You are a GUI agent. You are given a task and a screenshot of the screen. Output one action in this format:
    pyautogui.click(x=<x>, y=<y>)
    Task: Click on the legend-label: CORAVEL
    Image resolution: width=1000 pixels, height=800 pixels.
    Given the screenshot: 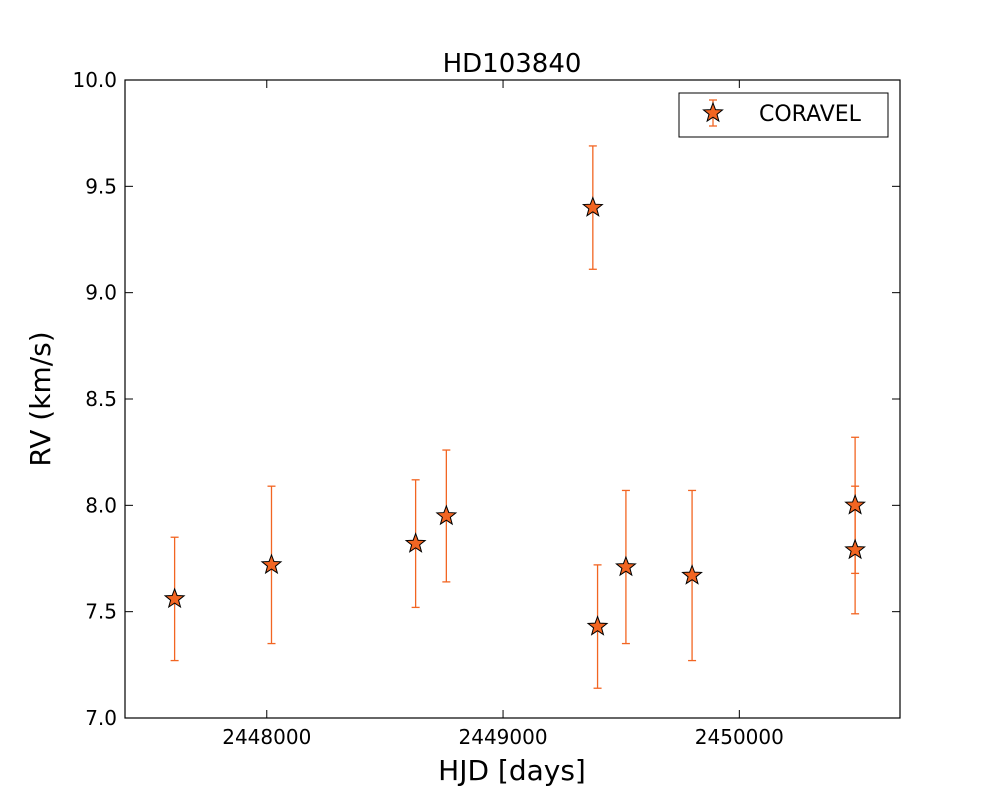 What is the action you would take?
    pyautogui.click(x=810, y=114)
    